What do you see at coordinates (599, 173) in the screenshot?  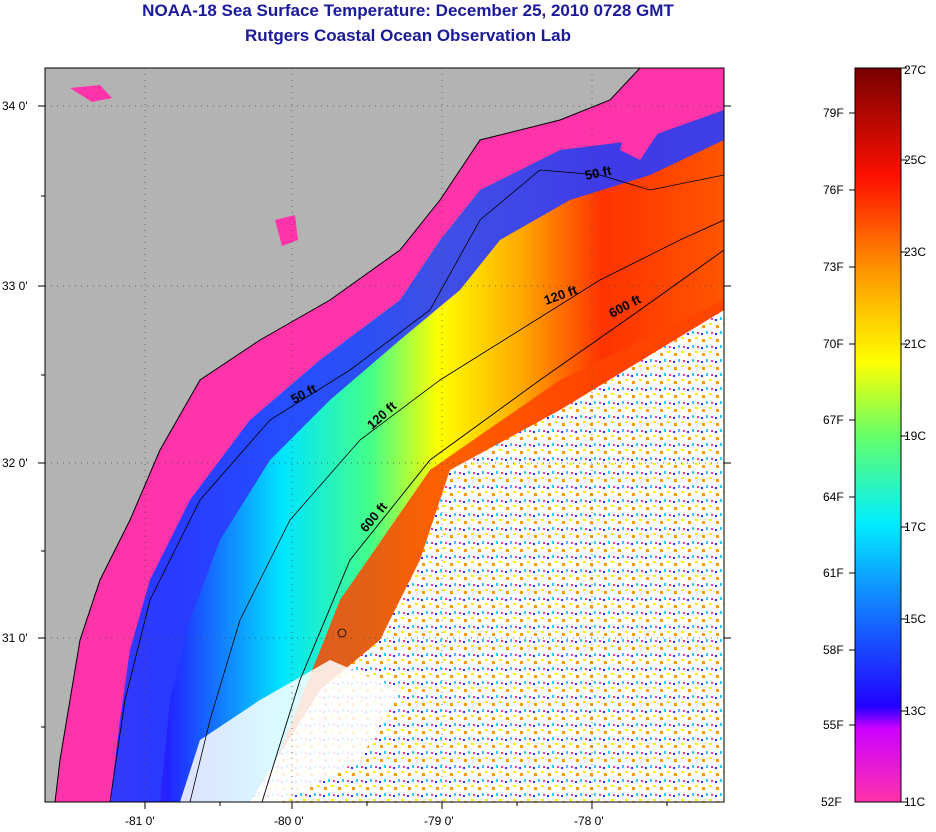 I see `contour-label-50ft-north: 50 ft` at bounding box center [599, 173].